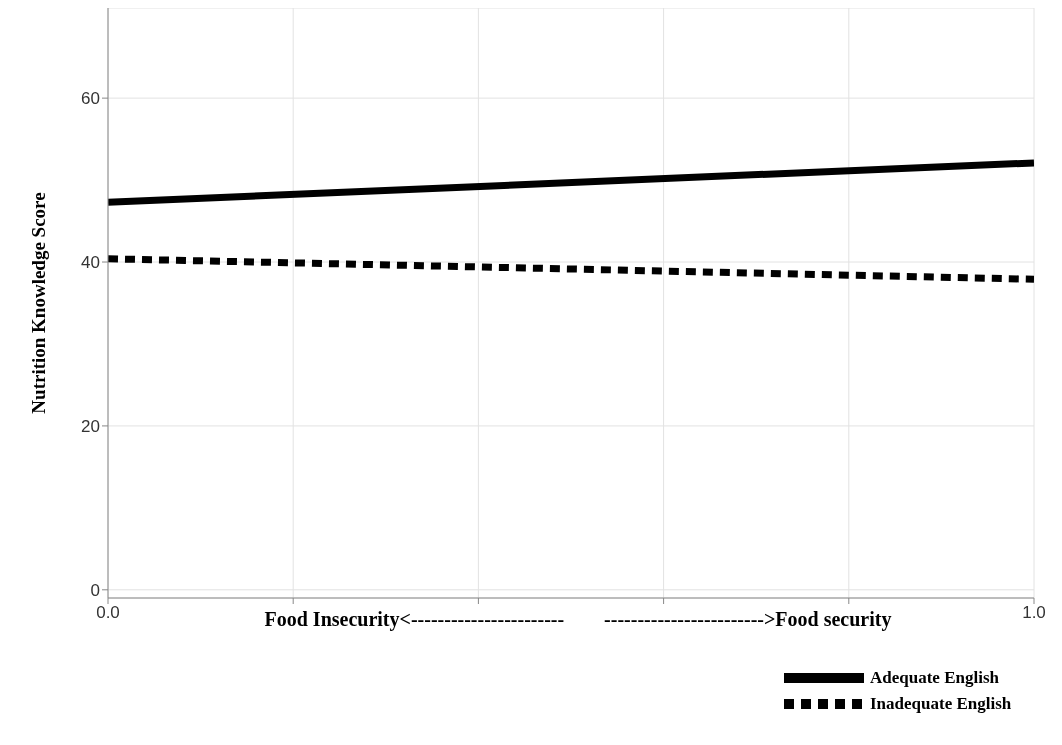  What do you see at coordinates (578, 619) in the screenshot?
I see `x-axis-title: Food Insecurity<----------------------- ------------------------>Food security` at bounding box center [578, 619].